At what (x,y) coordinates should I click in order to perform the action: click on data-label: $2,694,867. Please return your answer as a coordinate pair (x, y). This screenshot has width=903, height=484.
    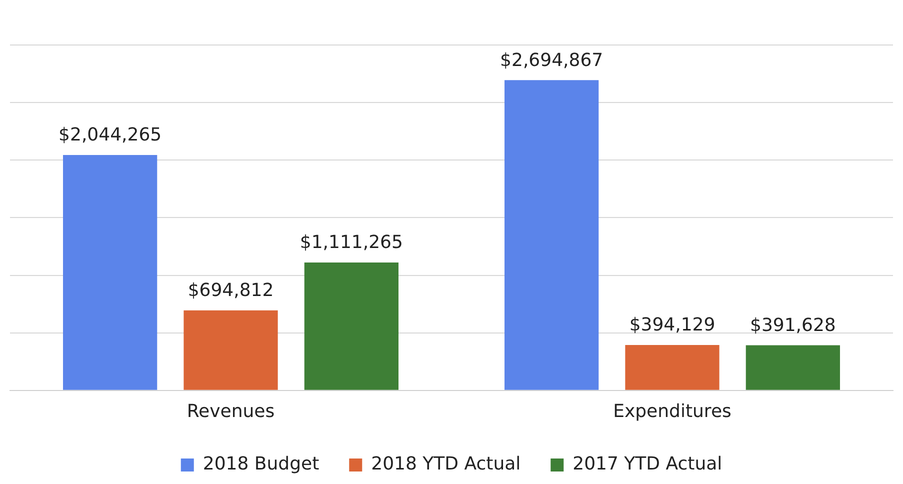
    Looking at the image, I should click on (552, 60).